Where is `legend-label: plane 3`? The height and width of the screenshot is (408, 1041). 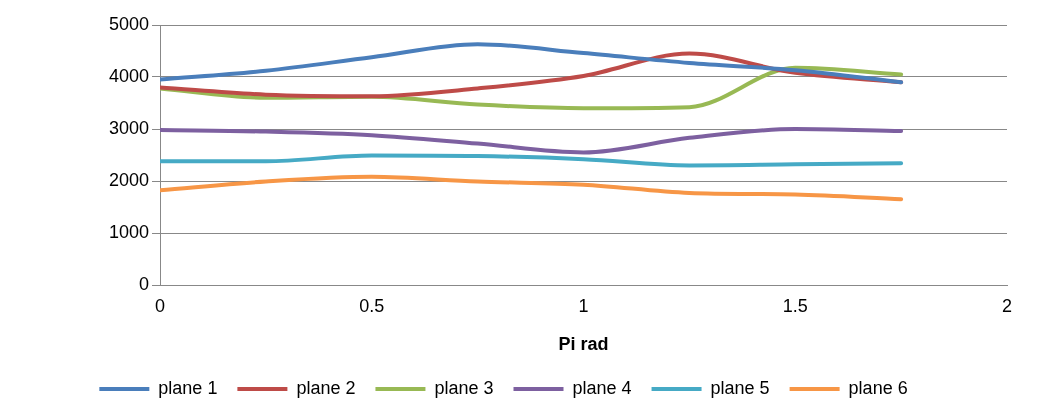
legend-label: plane 3 is located at coordinates (464, 387).